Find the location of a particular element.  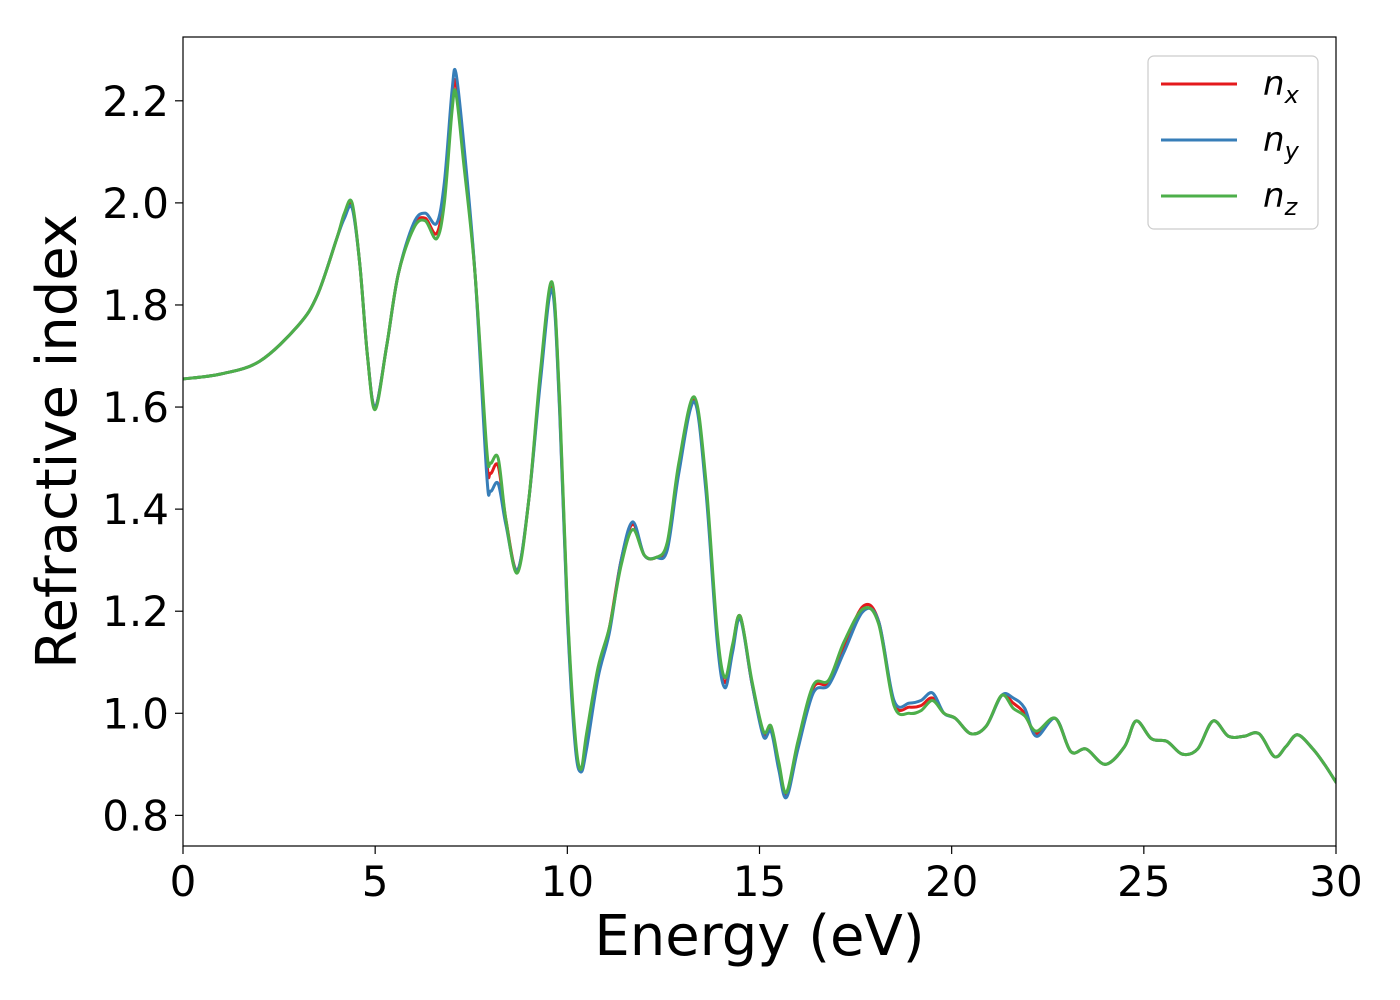

x-tick-label: 10 is located at coordinates (567, 881).